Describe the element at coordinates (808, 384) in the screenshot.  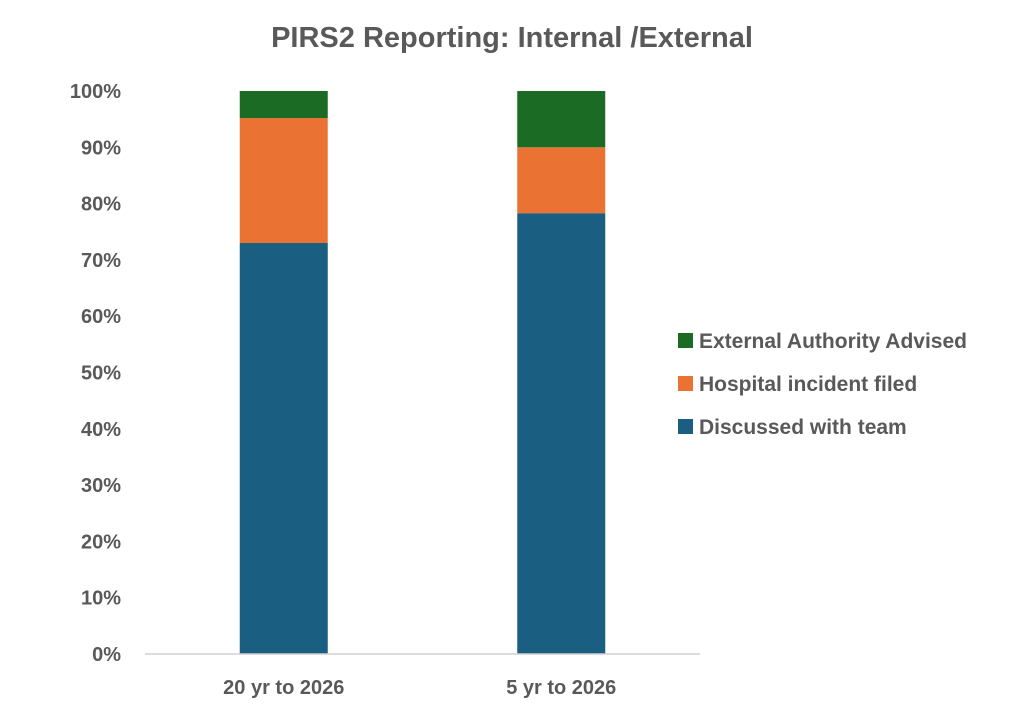
I see `legend-item: Hospital incident filed` at that location.